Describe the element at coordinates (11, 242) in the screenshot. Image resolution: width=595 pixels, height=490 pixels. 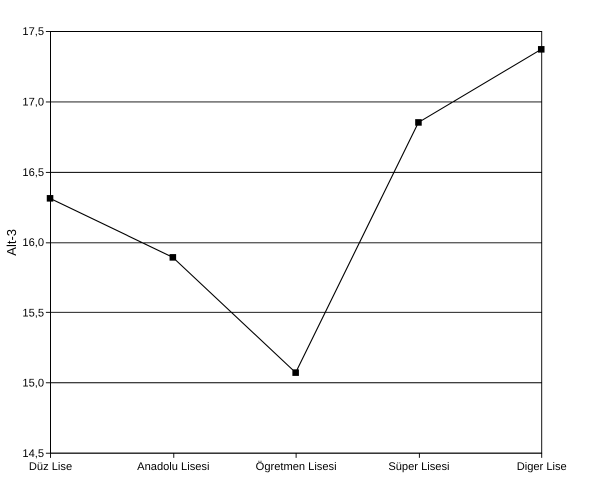
I see `y-axis-title: Alt-3` at that location.